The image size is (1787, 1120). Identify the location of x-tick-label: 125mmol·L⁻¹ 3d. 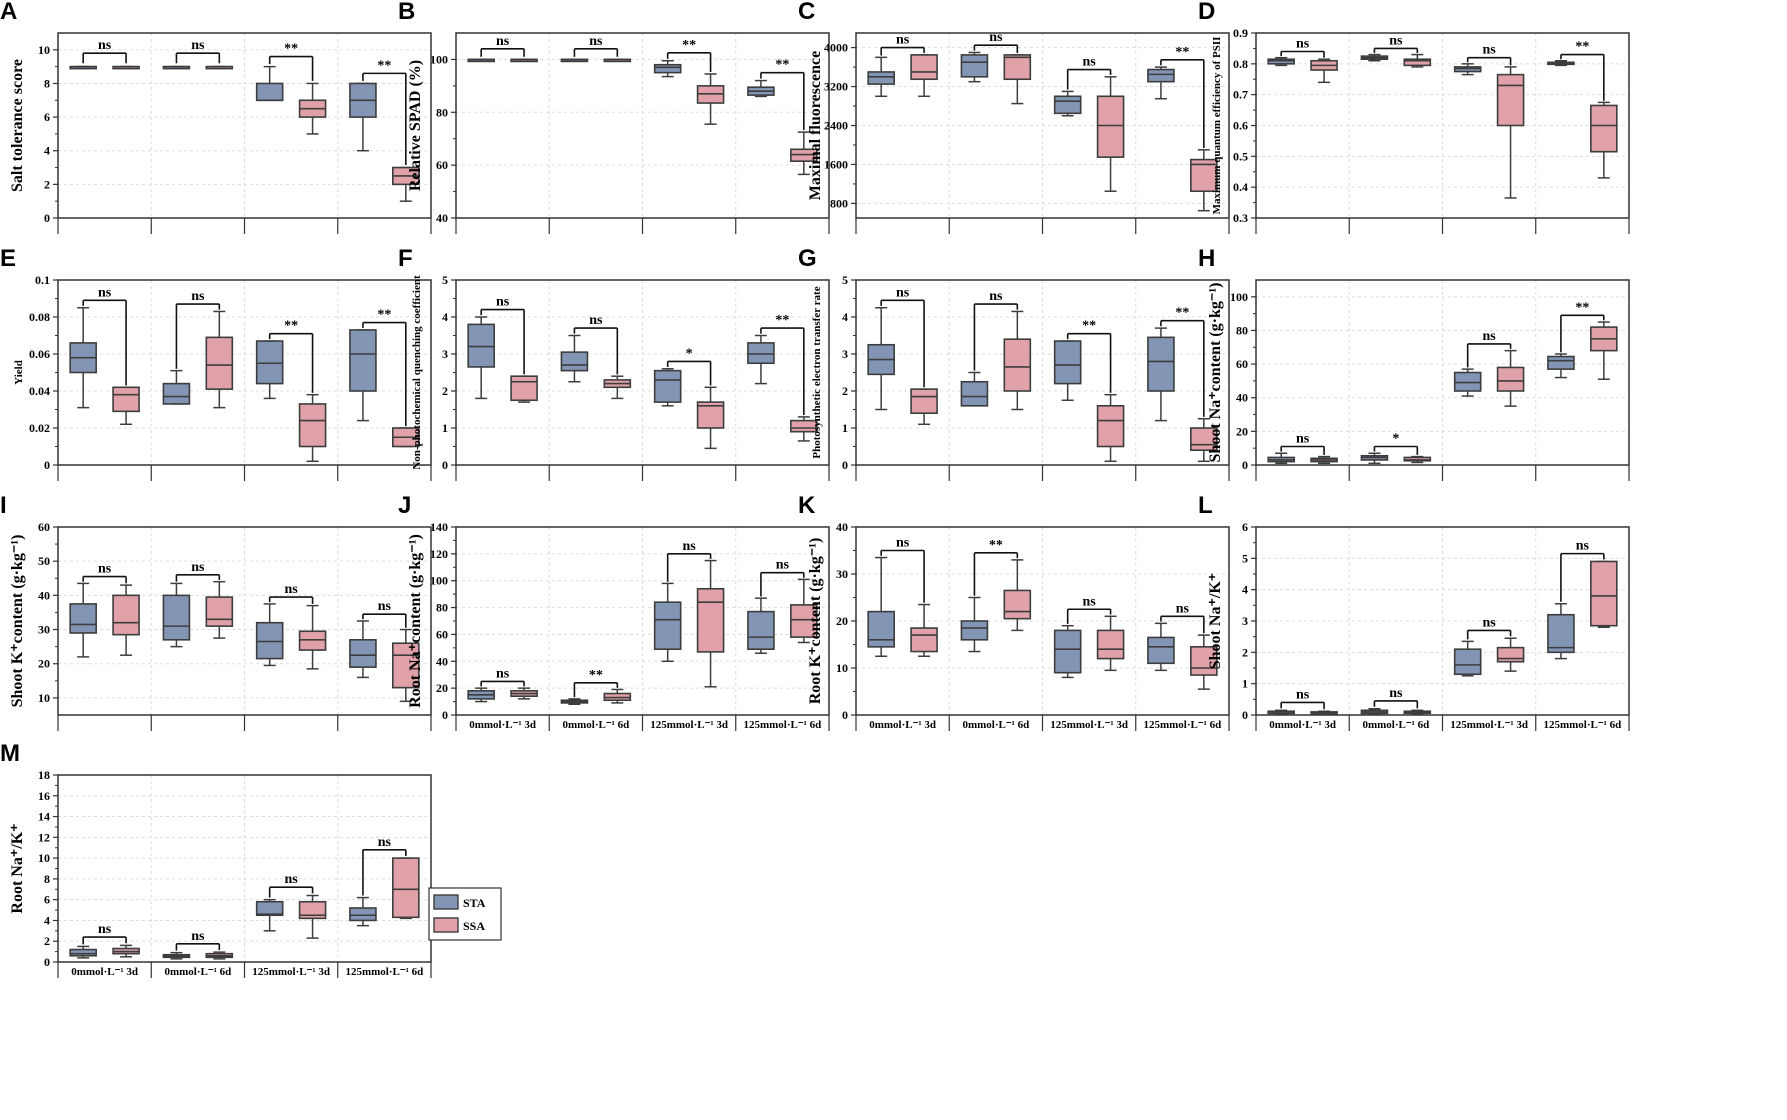
(291, 972).